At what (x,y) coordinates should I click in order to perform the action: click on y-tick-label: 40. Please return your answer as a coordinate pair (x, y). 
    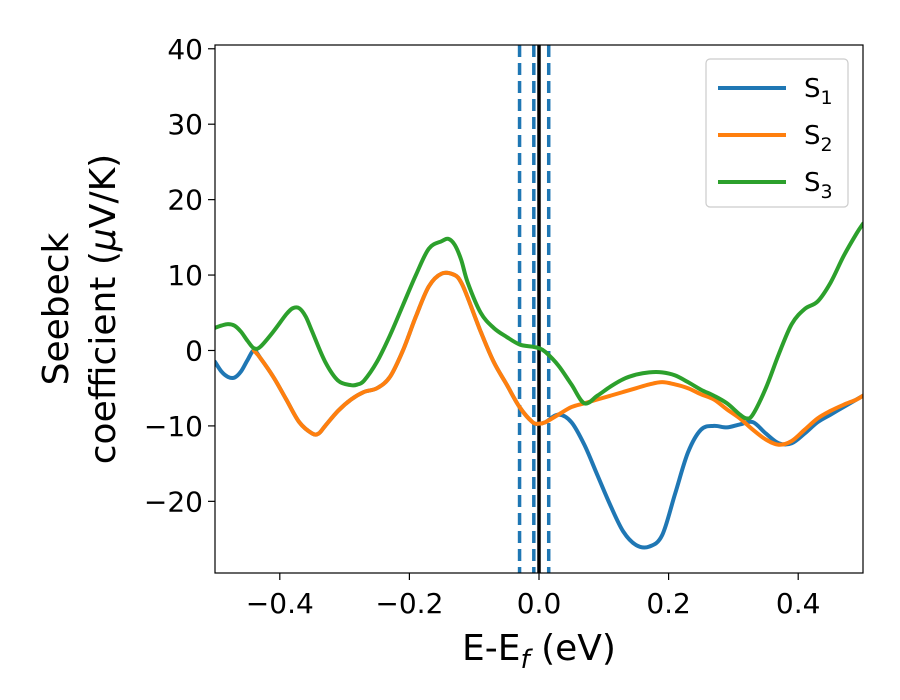
    Looking at the image, I should click on (185, 49).